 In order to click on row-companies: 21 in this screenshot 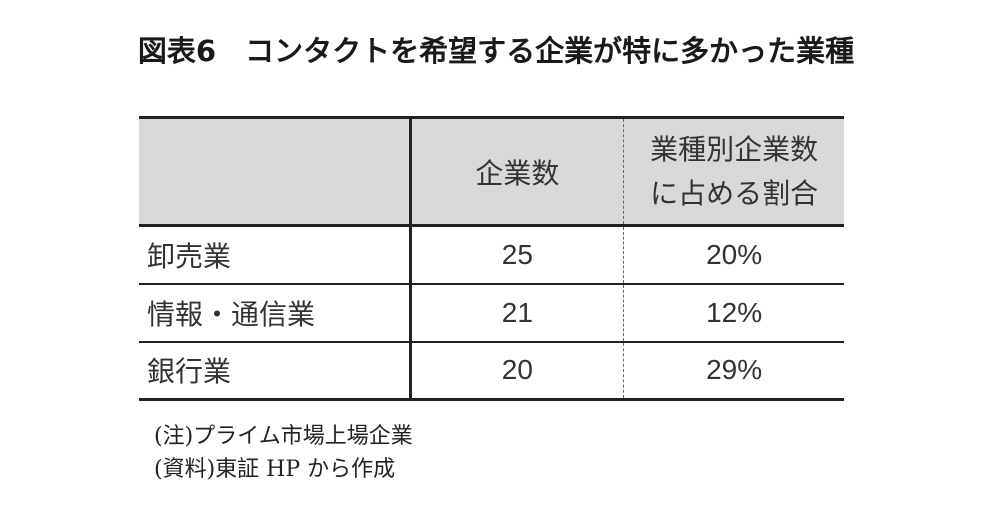, I will do `click(517, 313)`.